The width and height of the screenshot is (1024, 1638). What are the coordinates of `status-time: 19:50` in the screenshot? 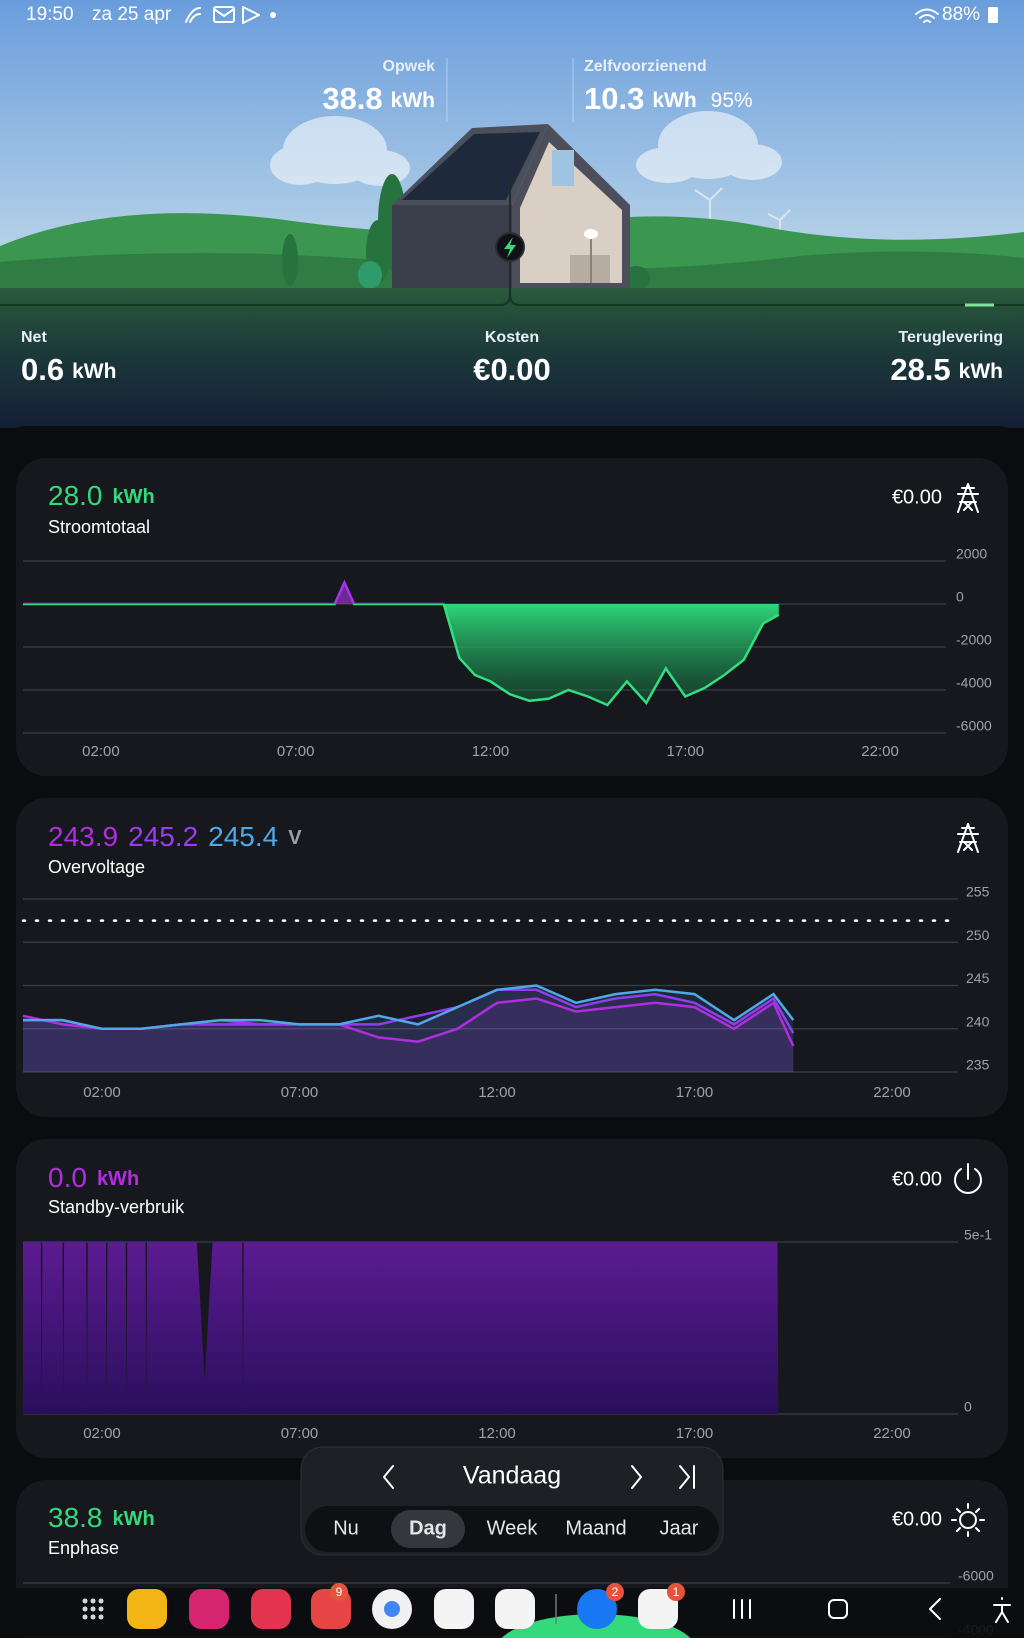 It's located at (50, 14).